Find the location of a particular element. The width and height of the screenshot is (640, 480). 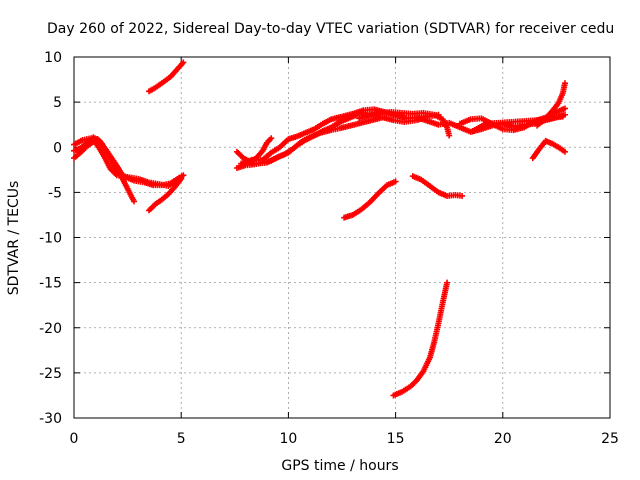

x-tick-label: 5 is located at coordinates (181, 439).